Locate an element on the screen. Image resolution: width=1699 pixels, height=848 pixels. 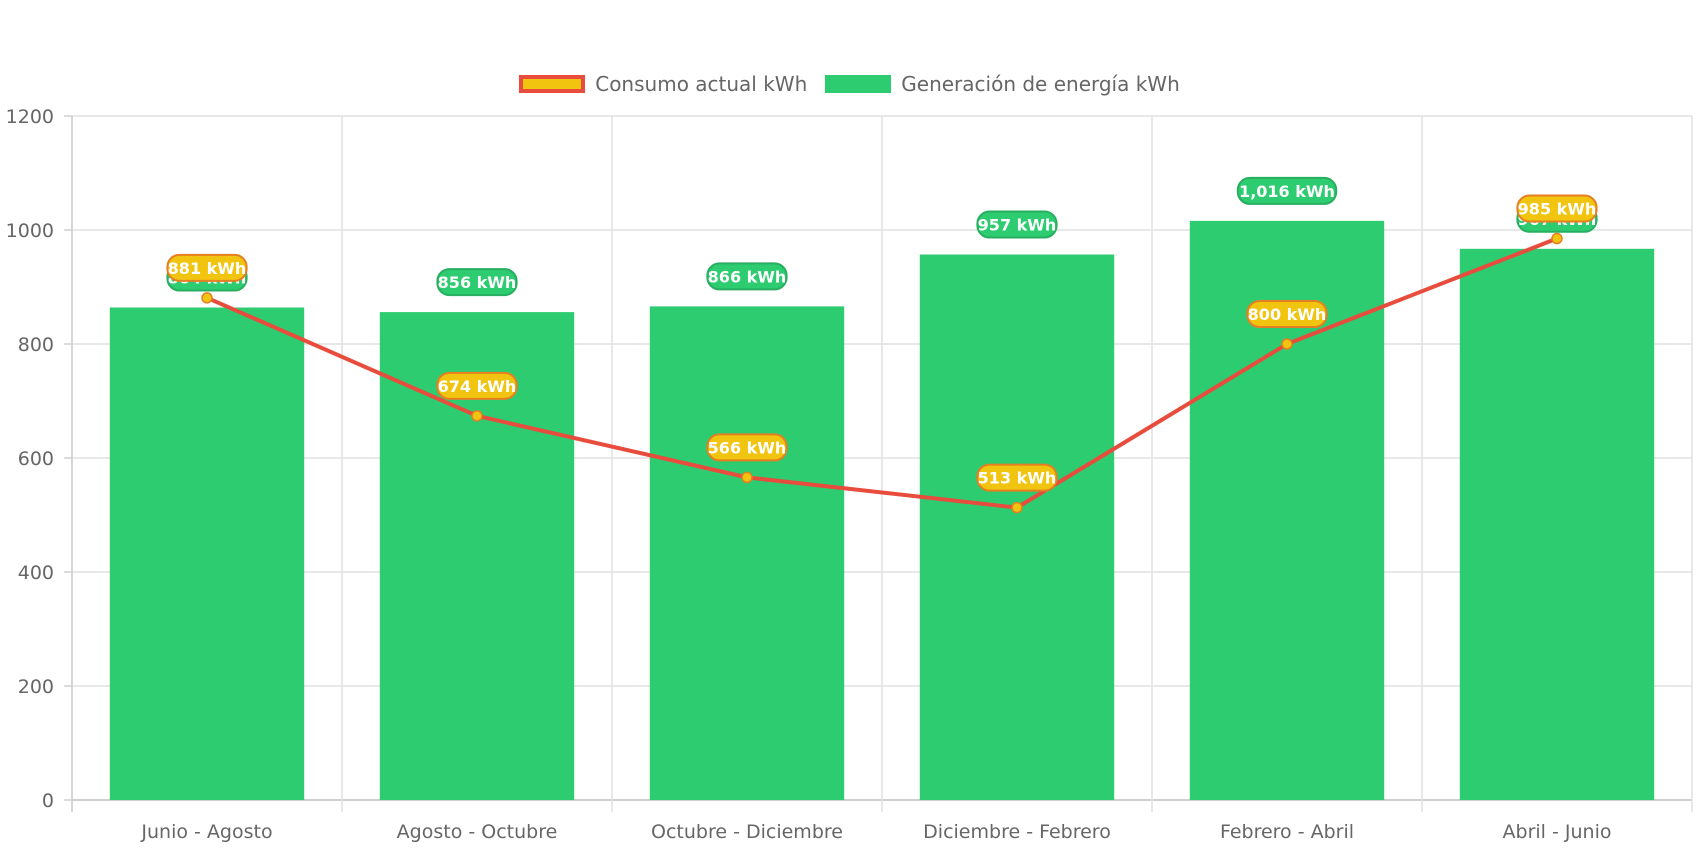
line-data-label: 985 kWh is located at coordinates (1557, 208).